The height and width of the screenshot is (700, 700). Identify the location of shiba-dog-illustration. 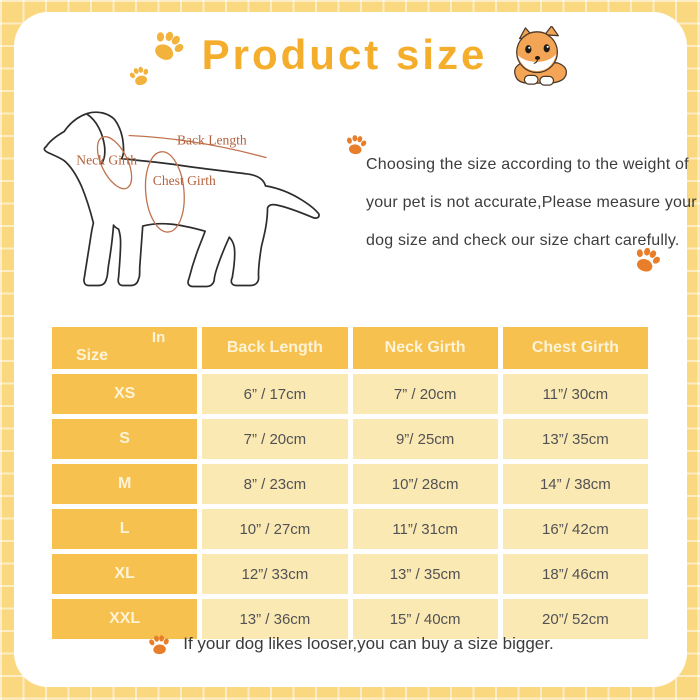
(541, 56).